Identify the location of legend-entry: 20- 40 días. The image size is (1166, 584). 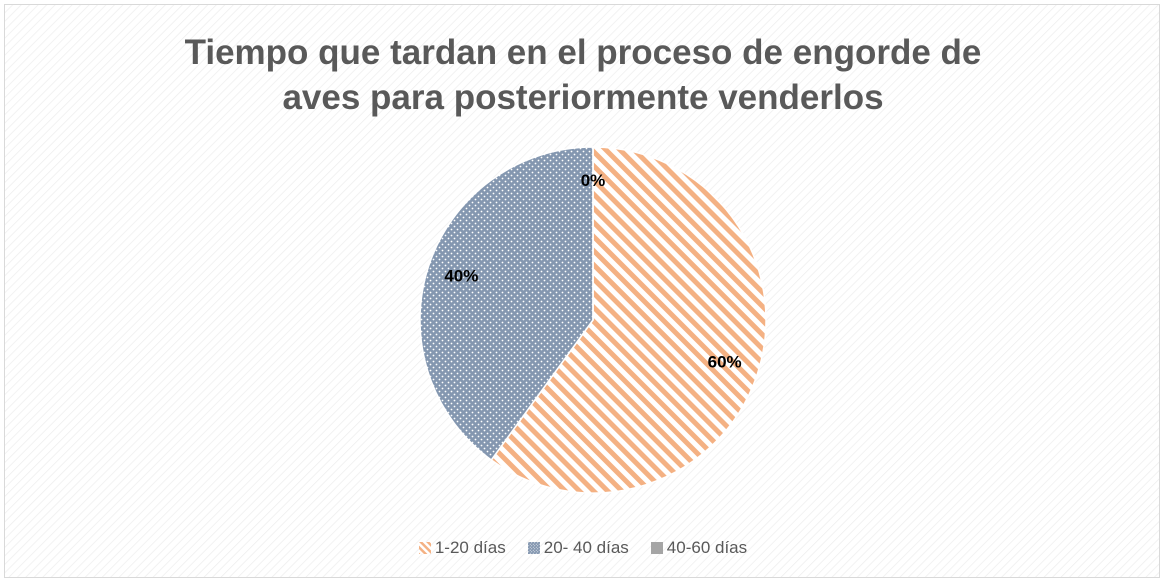
(578, 548).